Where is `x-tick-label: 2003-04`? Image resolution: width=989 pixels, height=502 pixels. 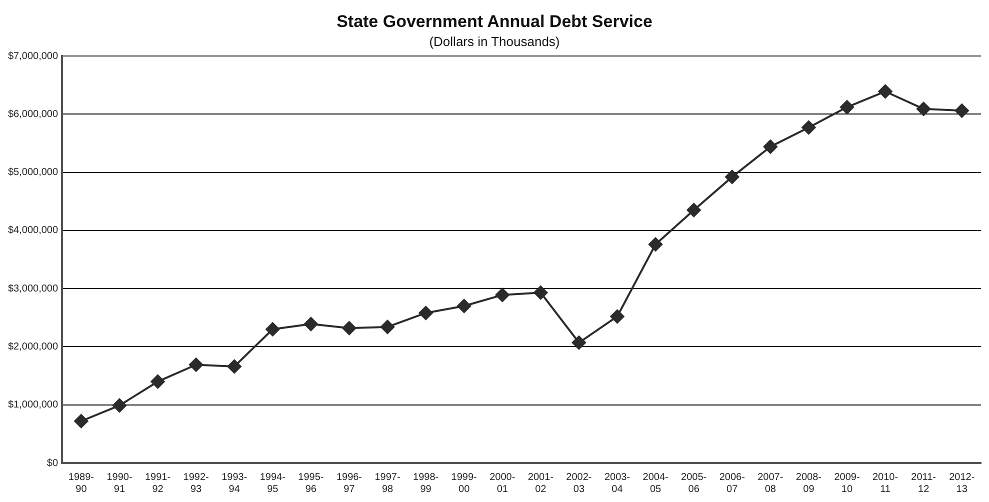 x-tick-label: 2003-04 is located at coordinates (617, 483).